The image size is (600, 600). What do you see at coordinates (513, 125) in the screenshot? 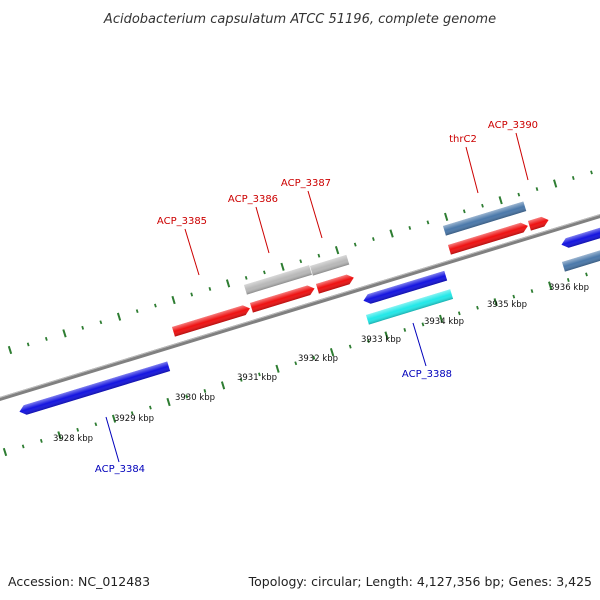
I see `gene-label-acp_3390: ACP_3390` at bounding box center [513, 125].